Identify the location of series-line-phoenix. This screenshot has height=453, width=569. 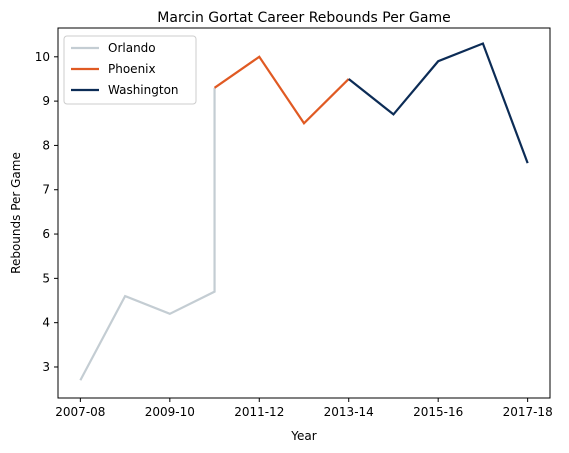
(281, 90).